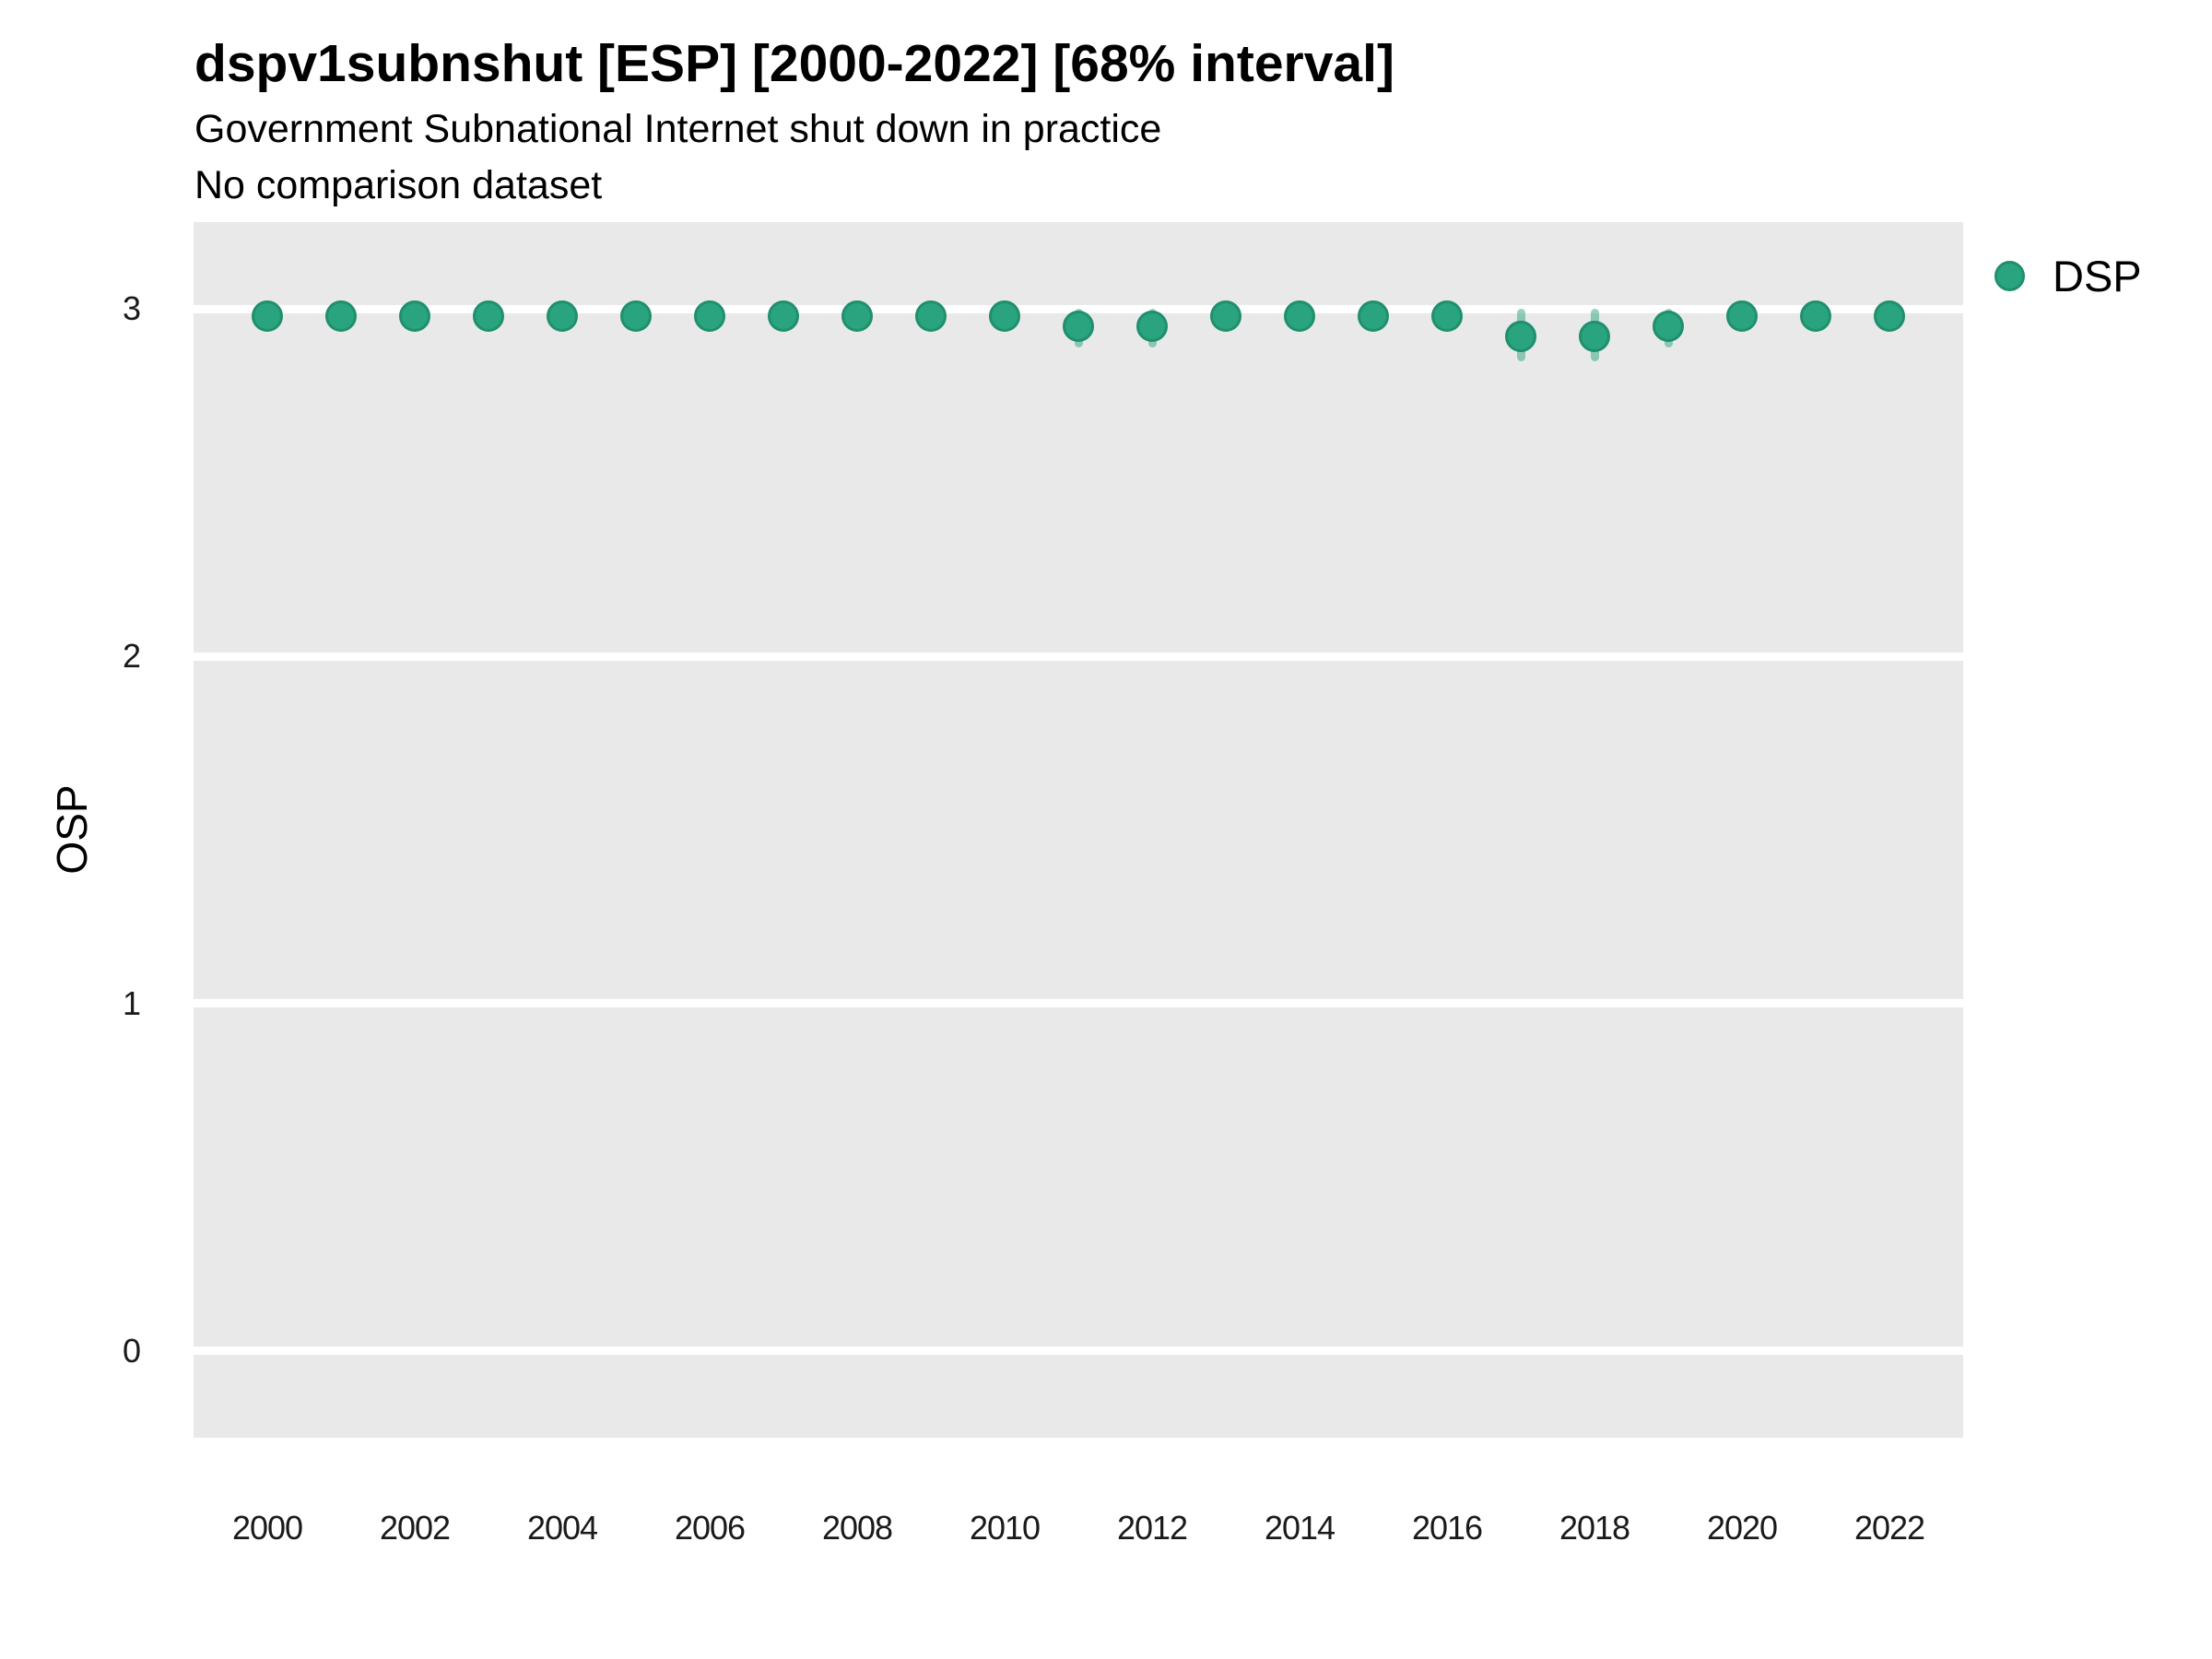 Image resolution: width=2212 pixels, height=1659 pixels. What do you see at coordinates (562, 1528) in the screenshot?
I see `x-tick-label: 2004` at bounding box center [562, 1528].